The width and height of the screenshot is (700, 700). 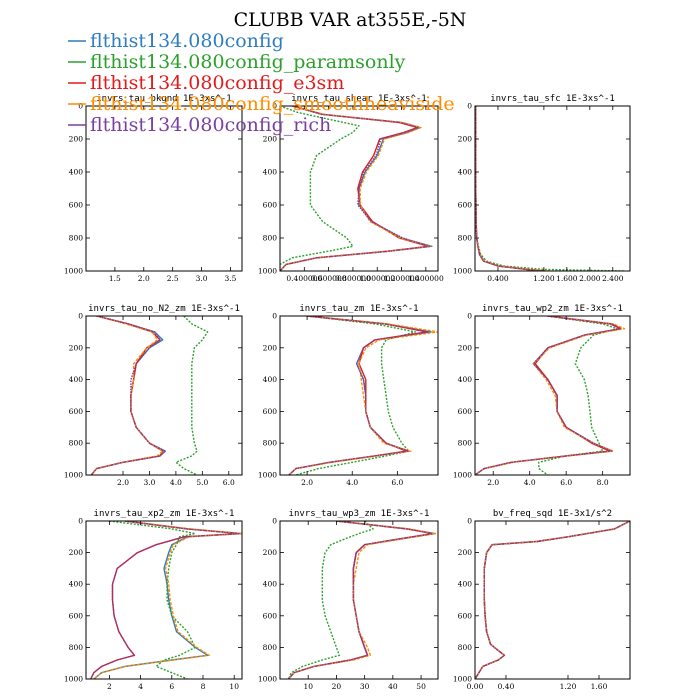 I want to click on x-tick-label: 0.400, so click(x=498, y=278).